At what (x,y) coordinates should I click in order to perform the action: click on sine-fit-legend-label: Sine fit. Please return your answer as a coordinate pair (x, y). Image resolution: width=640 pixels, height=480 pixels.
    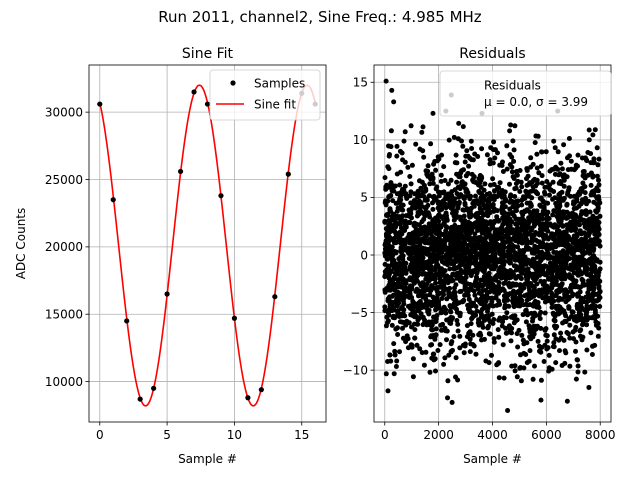
    Looking at the image, I should click on (275, 105).